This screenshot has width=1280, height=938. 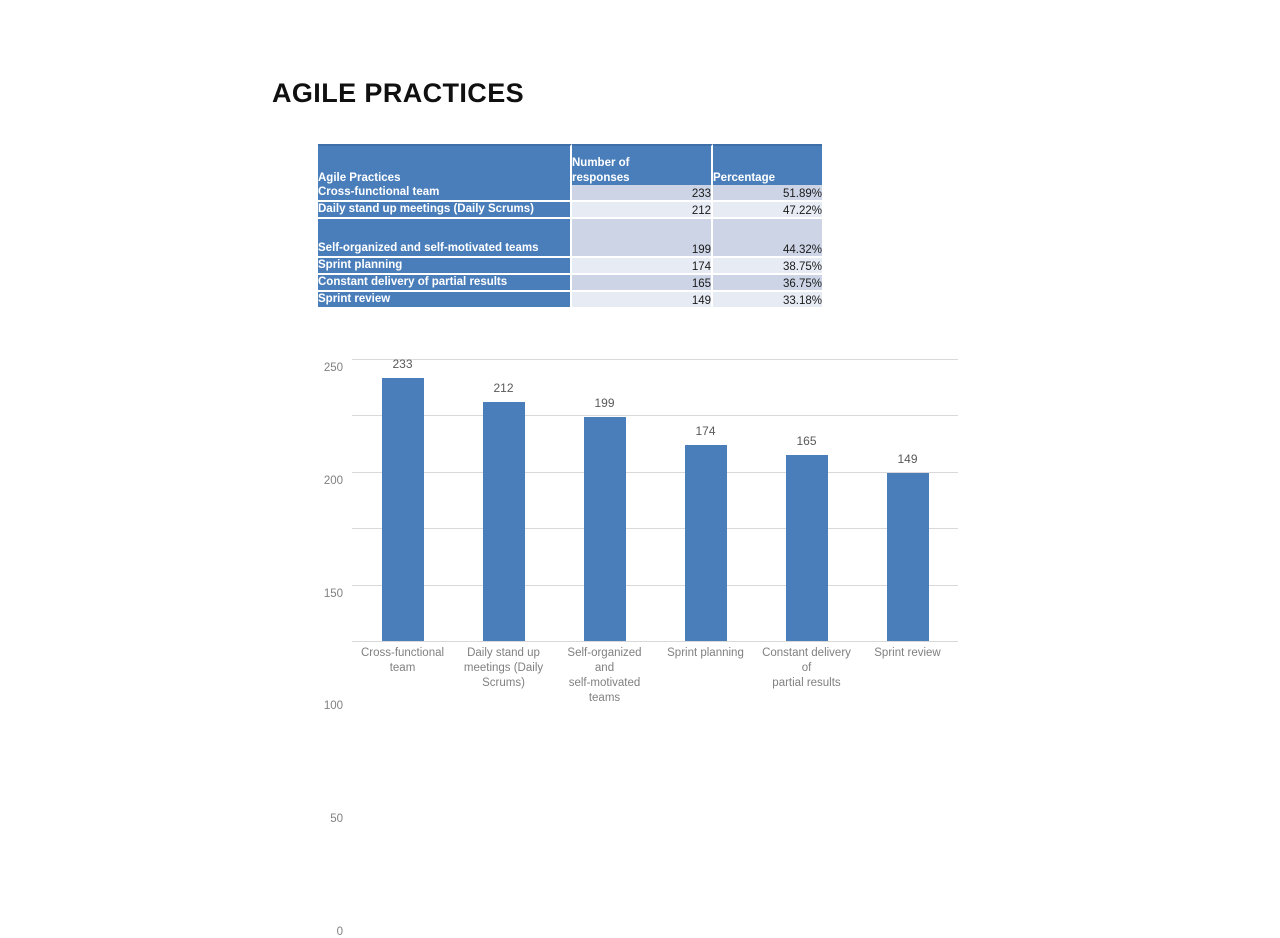 What do you see at coordinates (445, 210) in the screenshot?
I see `cell-practice: Daily stand up meetings (Daily Scrums)` at bounding box center [445, 210].